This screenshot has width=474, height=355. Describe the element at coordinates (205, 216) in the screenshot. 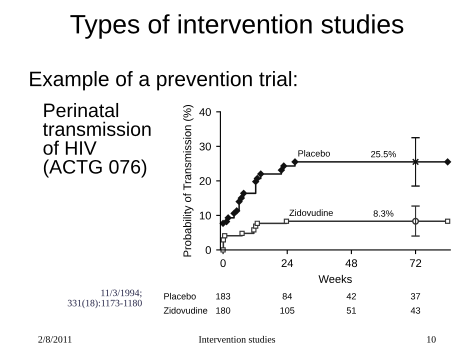

I see `y-tick-label: 10` at that location.